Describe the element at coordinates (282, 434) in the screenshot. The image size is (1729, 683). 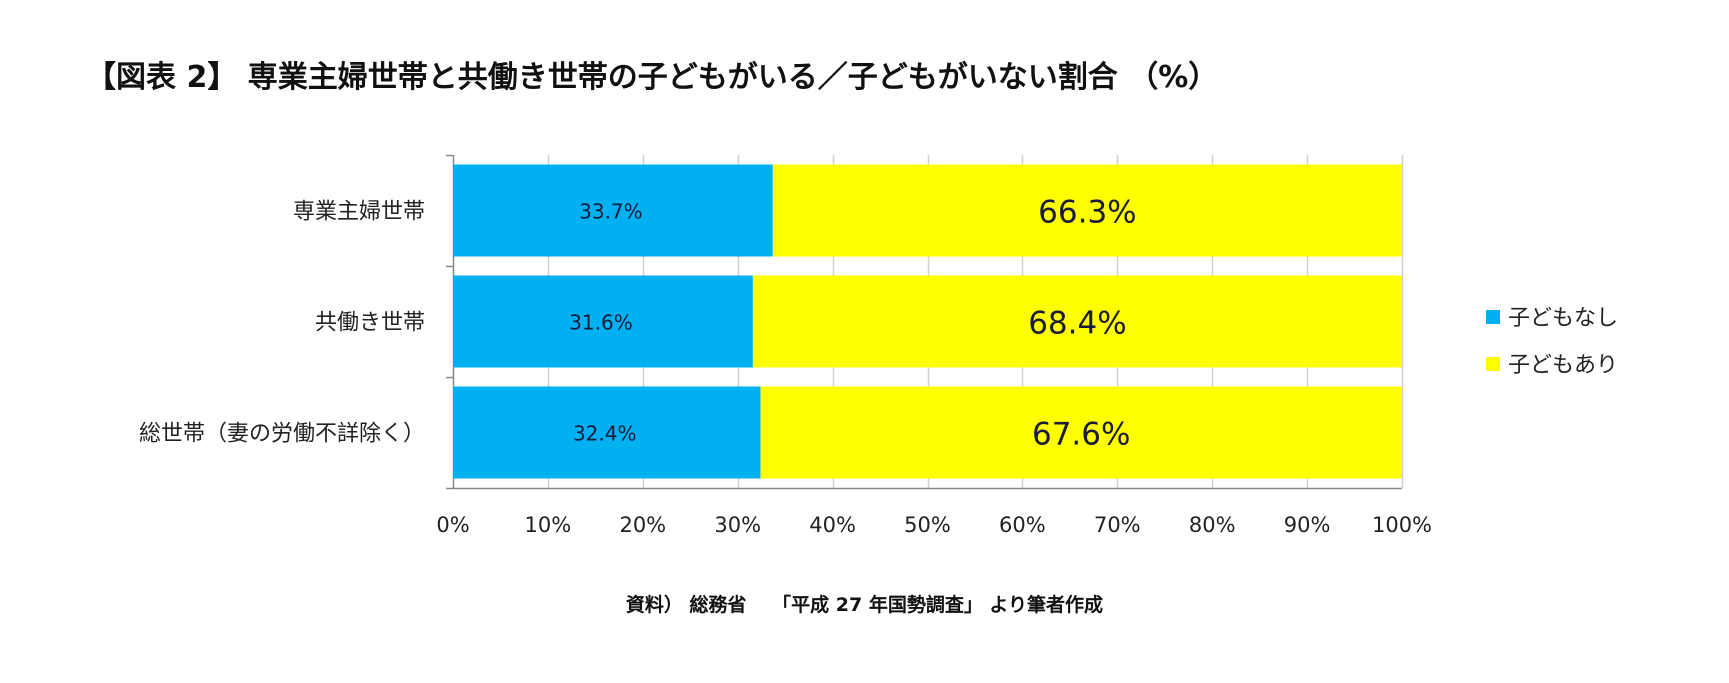
I see `category-label: 総世帯（妻の労働不詳除く）` at that location.